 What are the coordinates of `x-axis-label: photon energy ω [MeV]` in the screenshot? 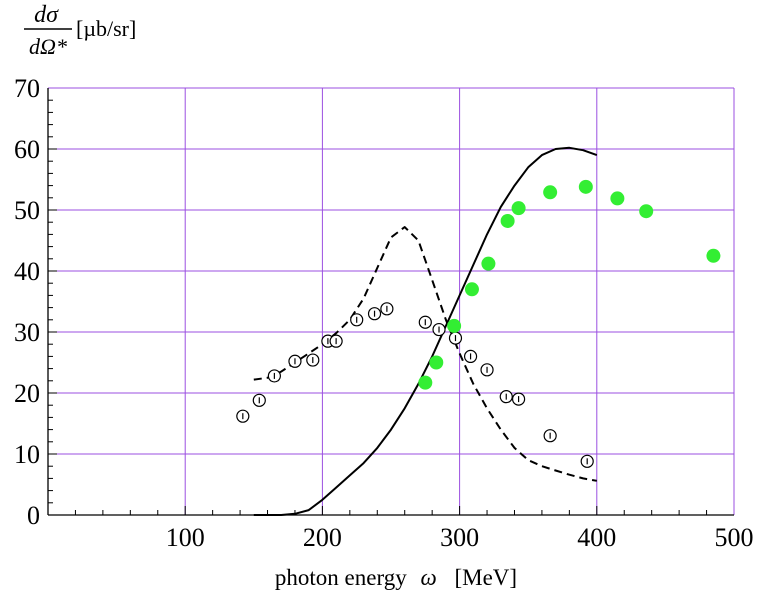 It's located at (396, 577).